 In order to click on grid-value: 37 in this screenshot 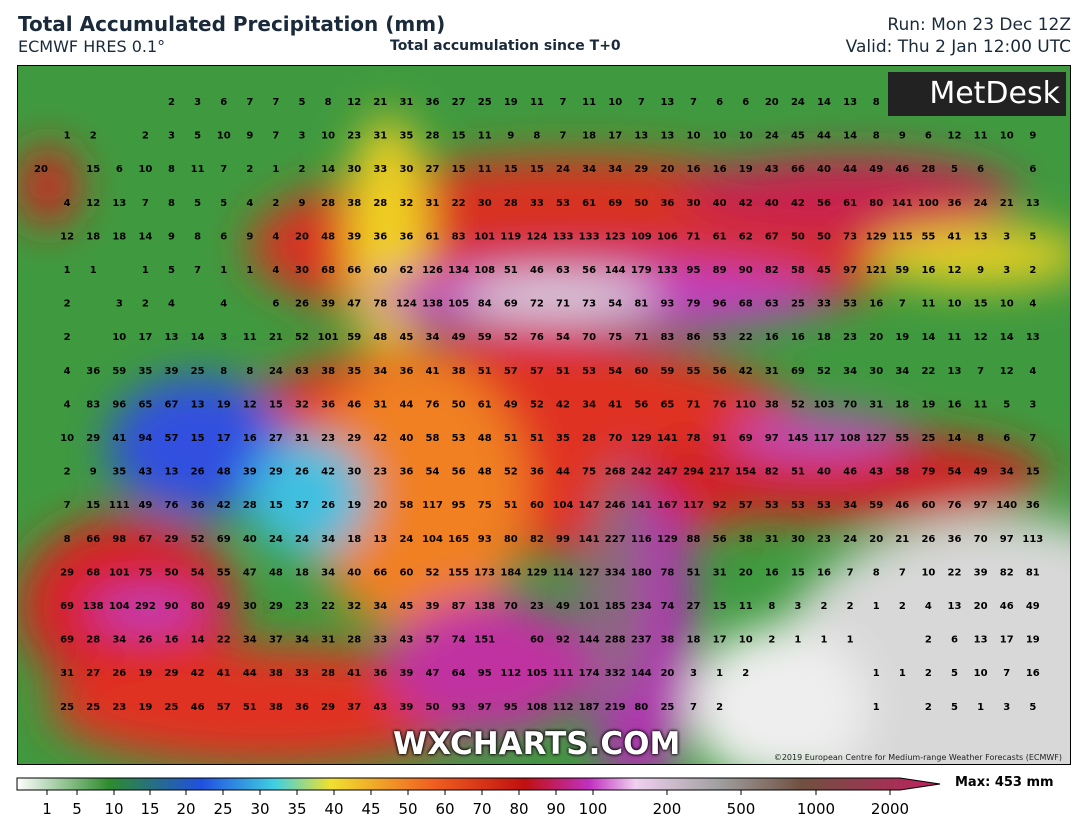, I will do `click(302, 505)`.